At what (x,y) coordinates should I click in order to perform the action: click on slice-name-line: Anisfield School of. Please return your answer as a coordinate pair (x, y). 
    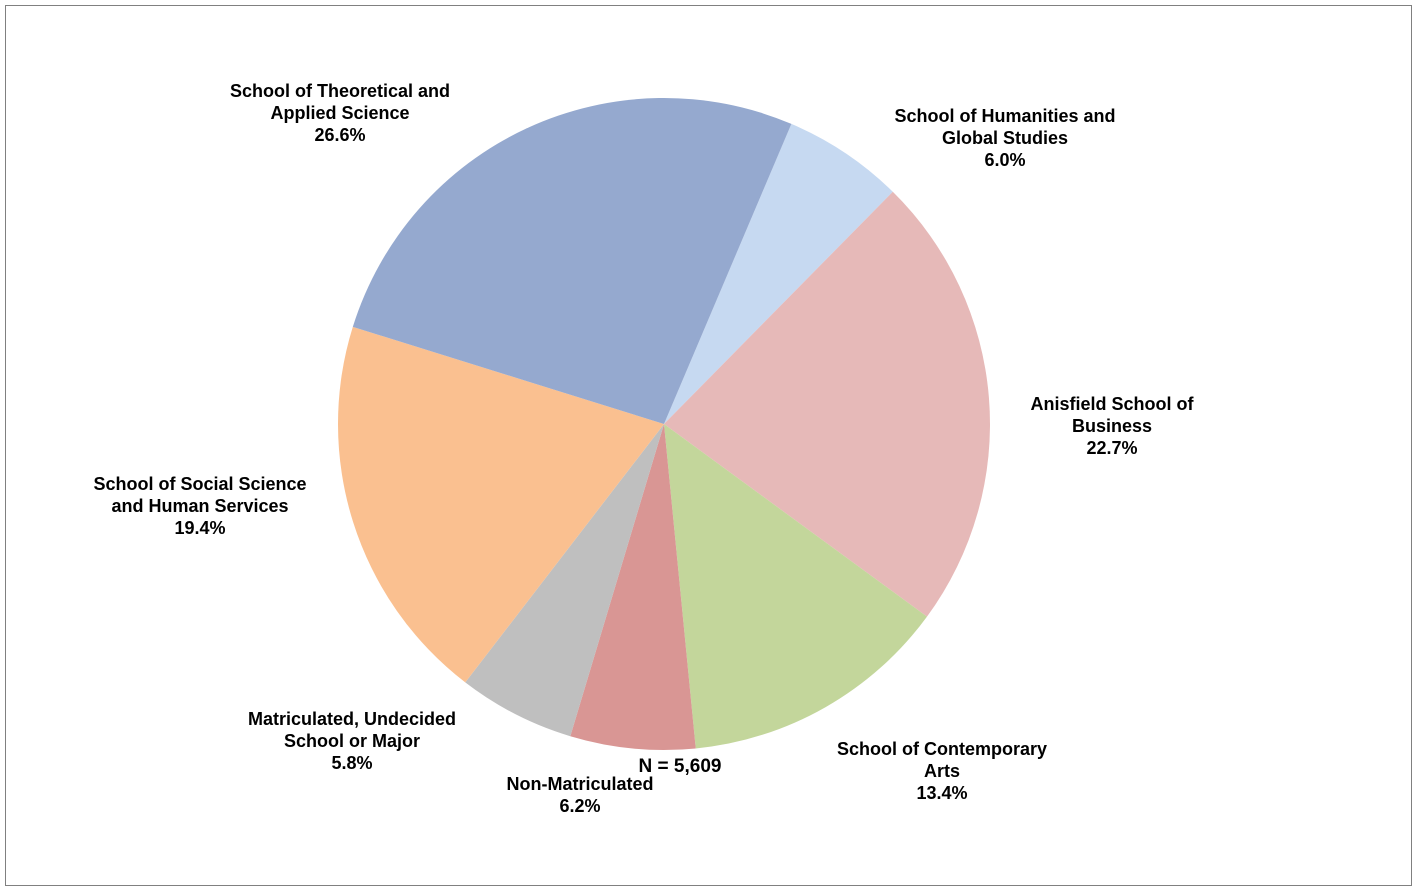
    Looking at the image, I should click on (1112, 404).